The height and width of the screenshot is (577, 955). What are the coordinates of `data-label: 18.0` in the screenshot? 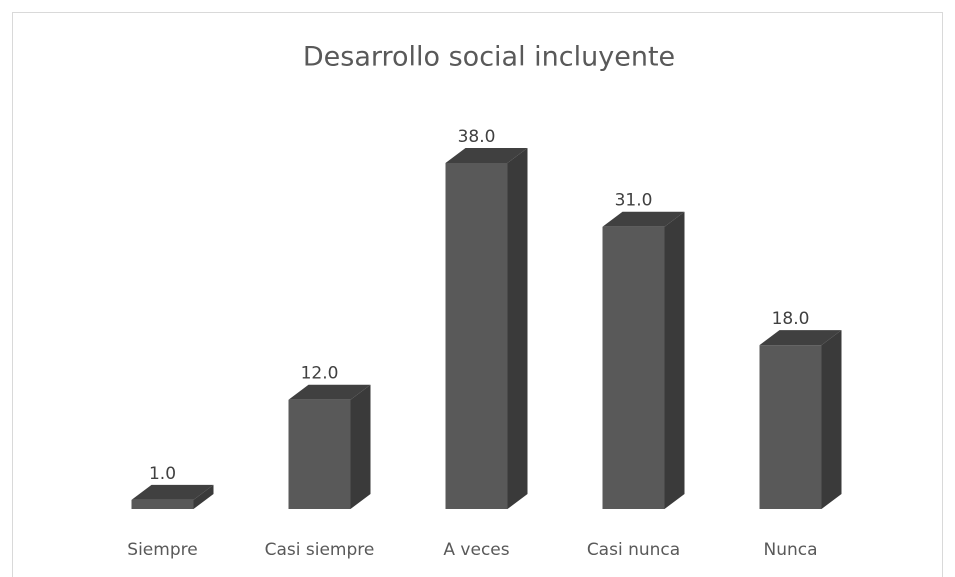 It's located at (791, 319).